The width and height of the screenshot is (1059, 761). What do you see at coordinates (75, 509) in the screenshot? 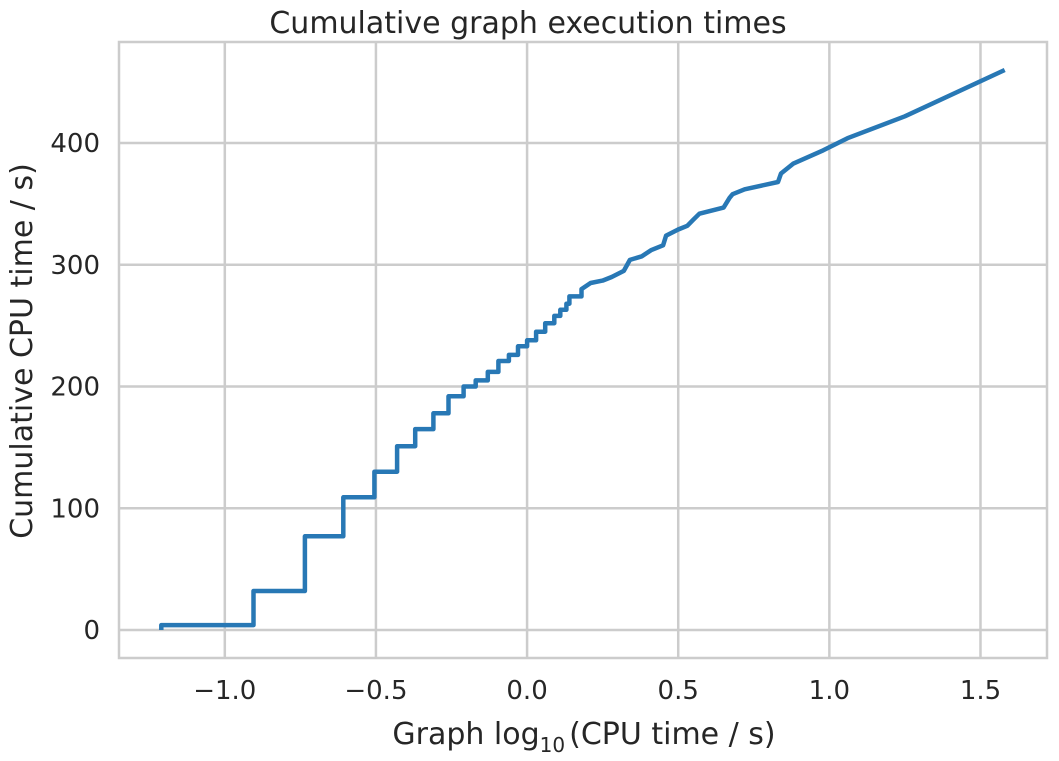
I see `y-tick-label: 100` at bounding box center [75, 509].